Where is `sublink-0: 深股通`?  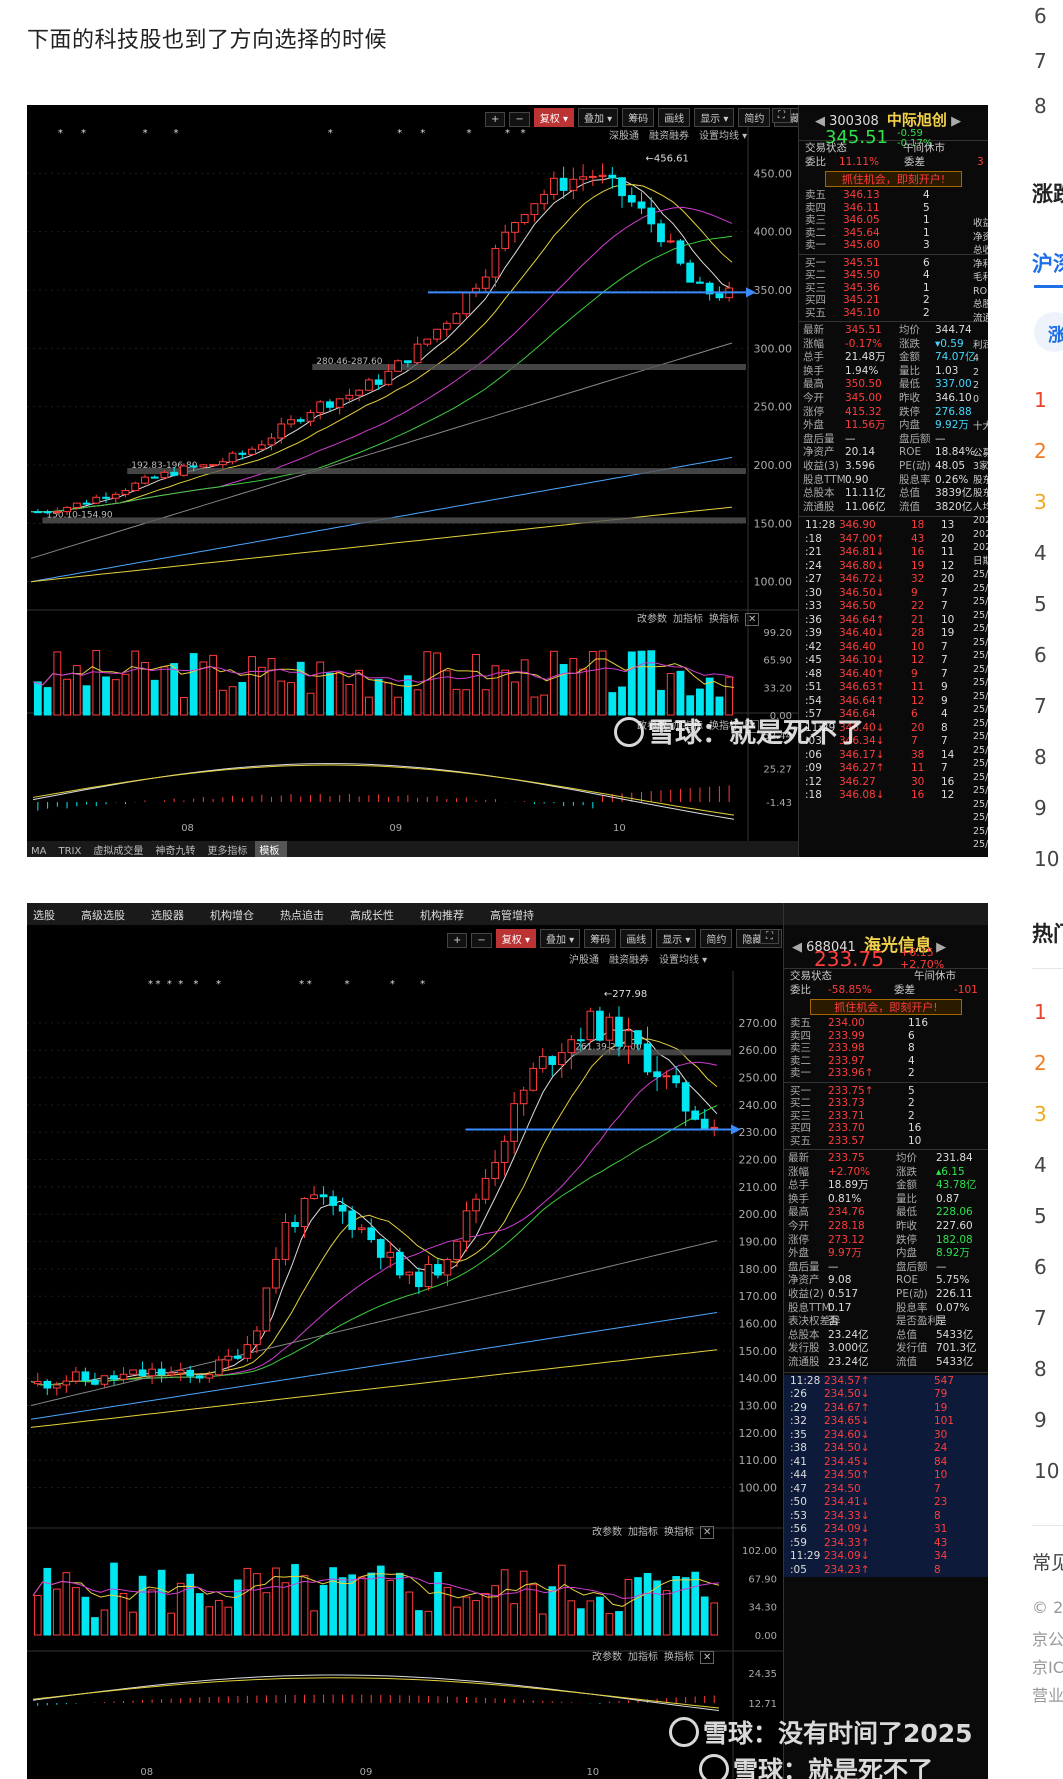 sublink-0: 深股通 is located at coordinates (624, 136).